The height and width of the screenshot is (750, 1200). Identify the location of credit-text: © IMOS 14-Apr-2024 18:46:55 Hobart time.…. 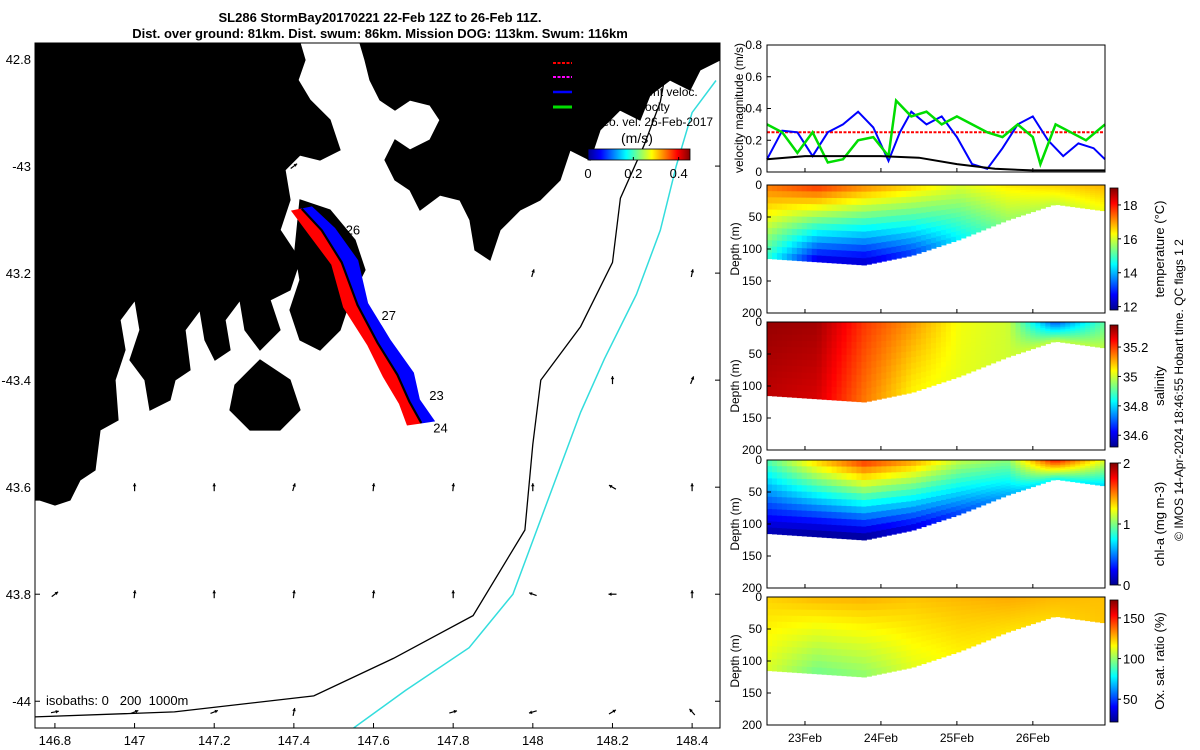
(1179, 390).